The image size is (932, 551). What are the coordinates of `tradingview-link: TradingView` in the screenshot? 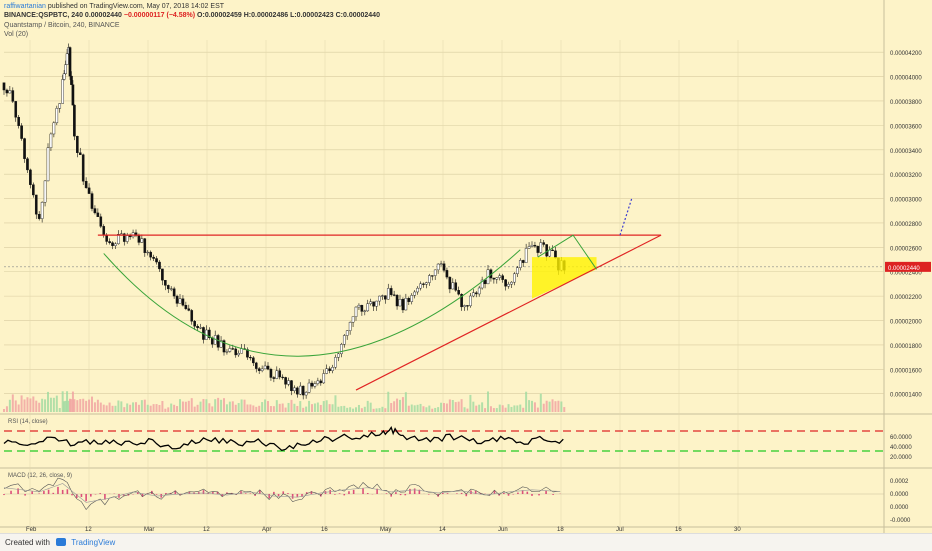 It's located at (93, 542).